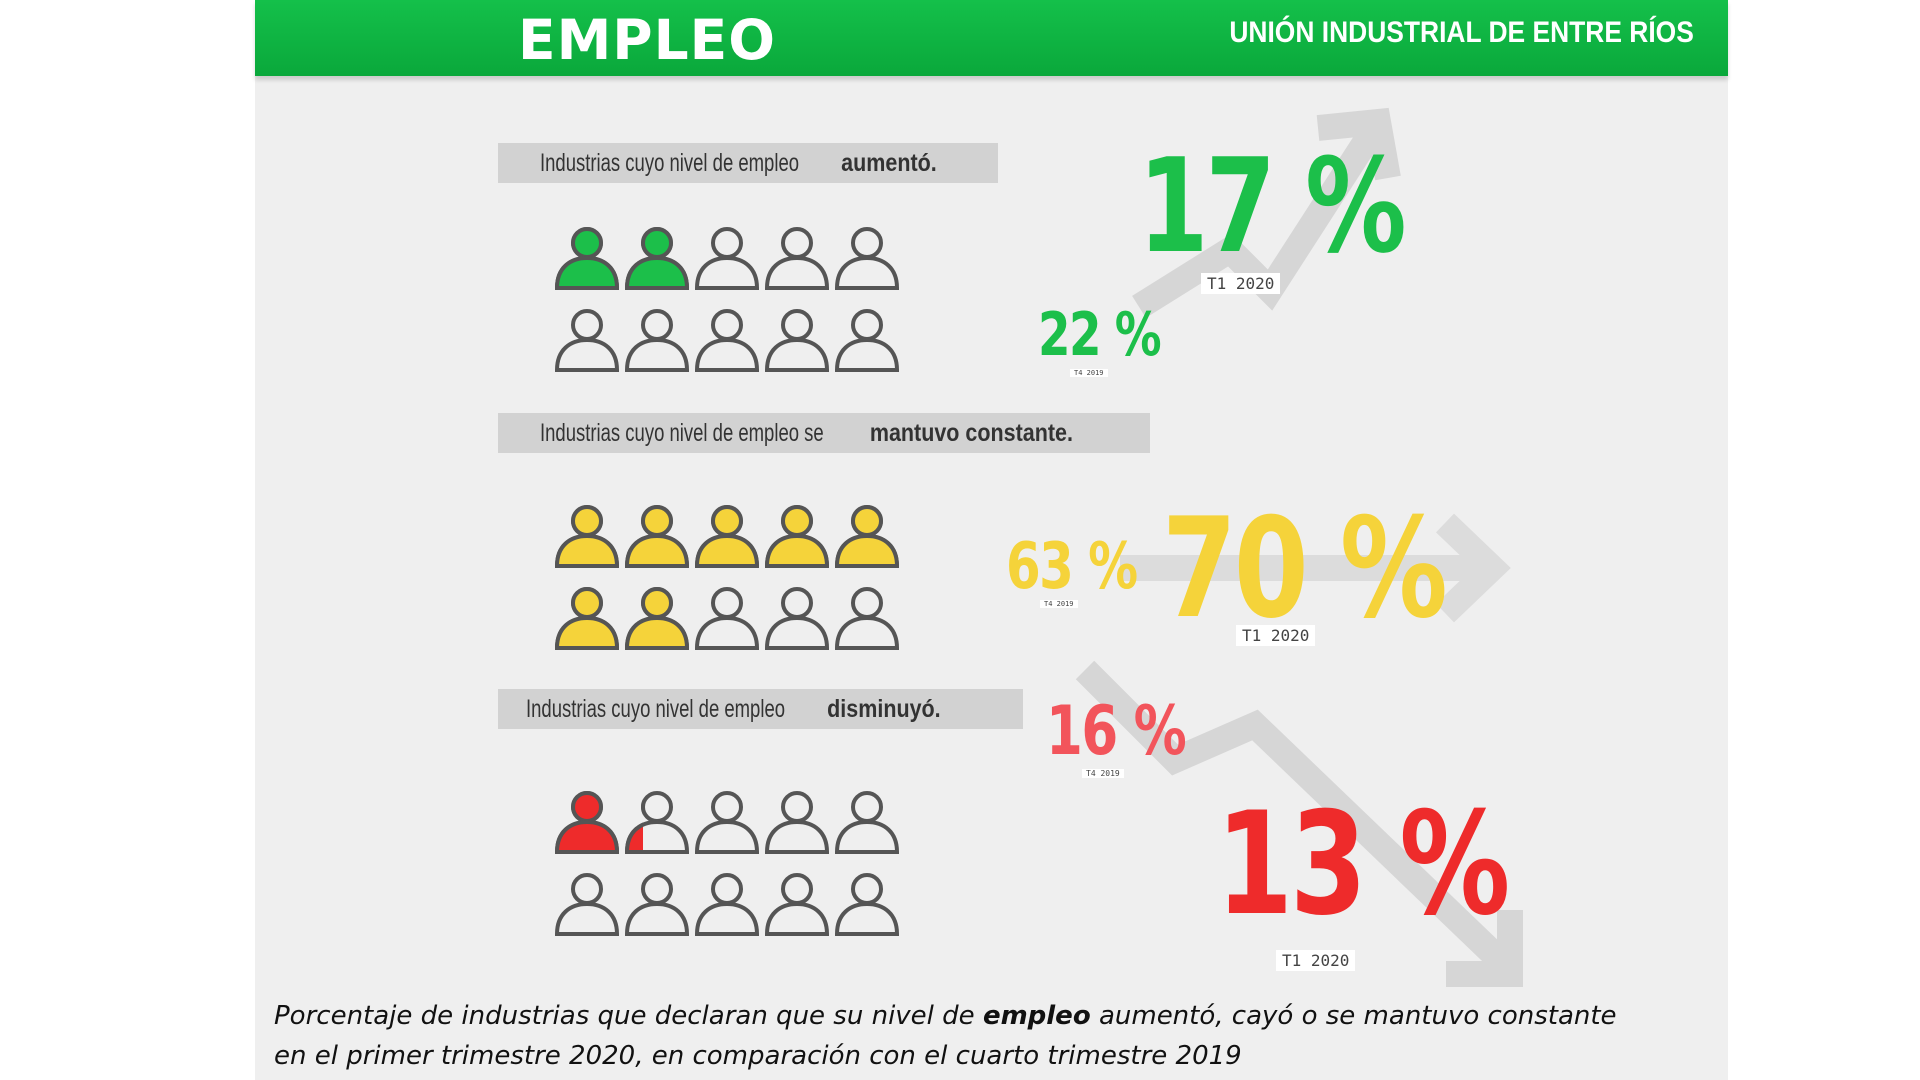 Image resolution: width=1920 pixels, height=1080 pixels. I want to click on label-constant-bold: mantuvo constante., so click(971, 433).